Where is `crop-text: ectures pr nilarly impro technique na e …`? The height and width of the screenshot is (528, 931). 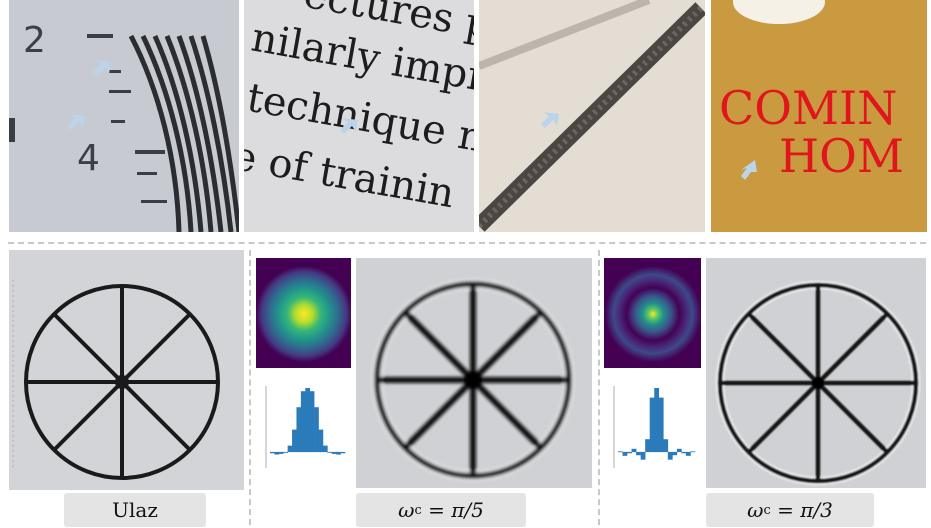
crop-text: ectures pr nilarly impro technique na e … is located at coordinates (359, 116).